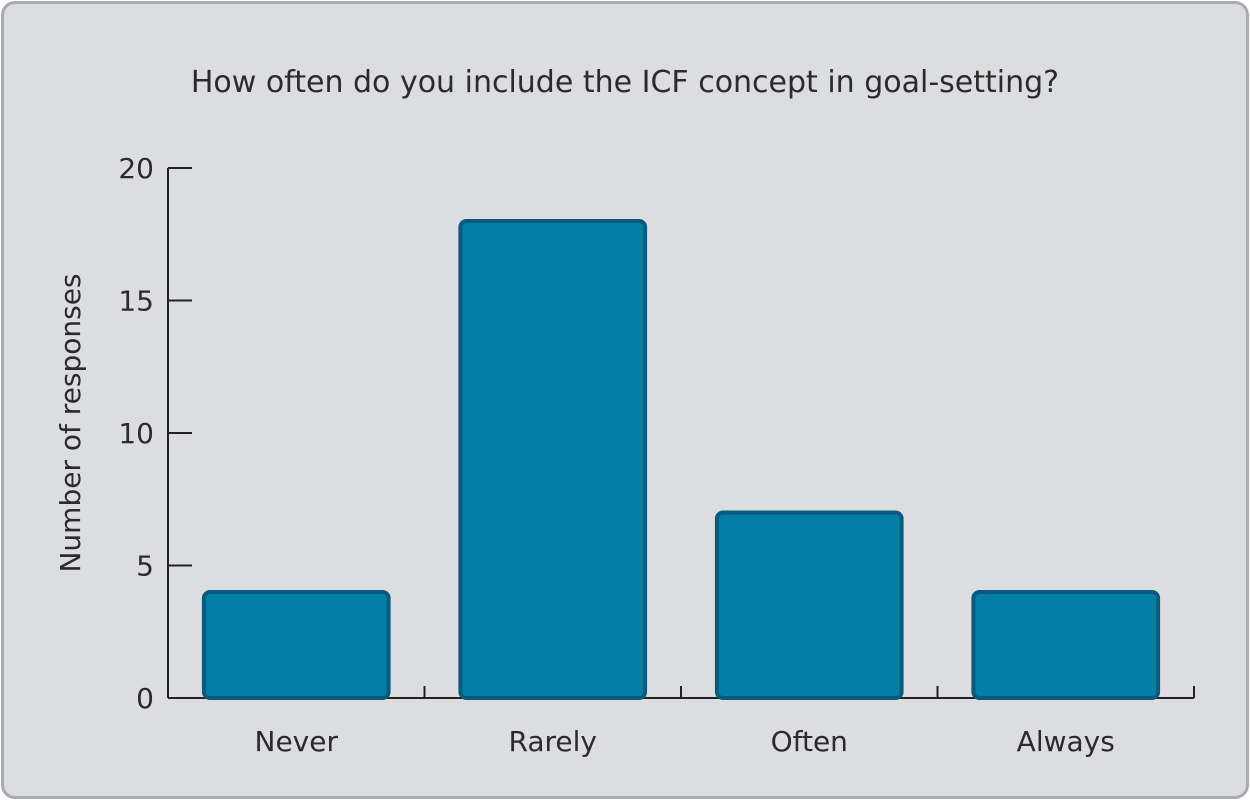 This screenshot has height=800, width=1250. Describe the element at coordinates (1066, 645) in the screenshot. I see `bar-always` at that location.